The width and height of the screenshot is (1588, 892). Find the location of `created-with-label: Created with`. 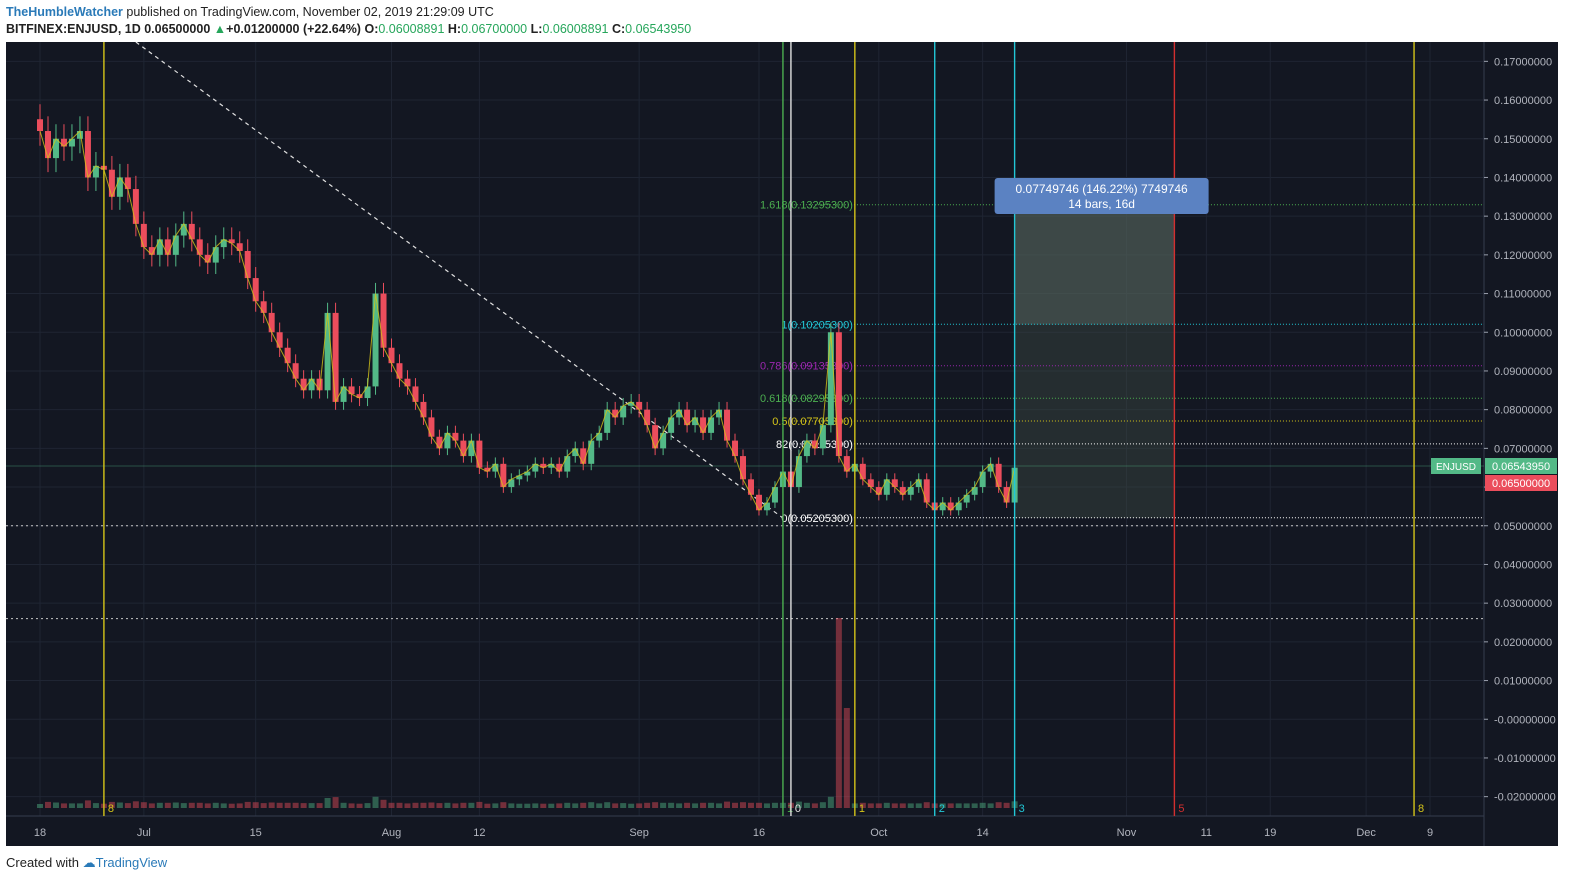

created-with-label: Created with is located at coordinates (42, 862).